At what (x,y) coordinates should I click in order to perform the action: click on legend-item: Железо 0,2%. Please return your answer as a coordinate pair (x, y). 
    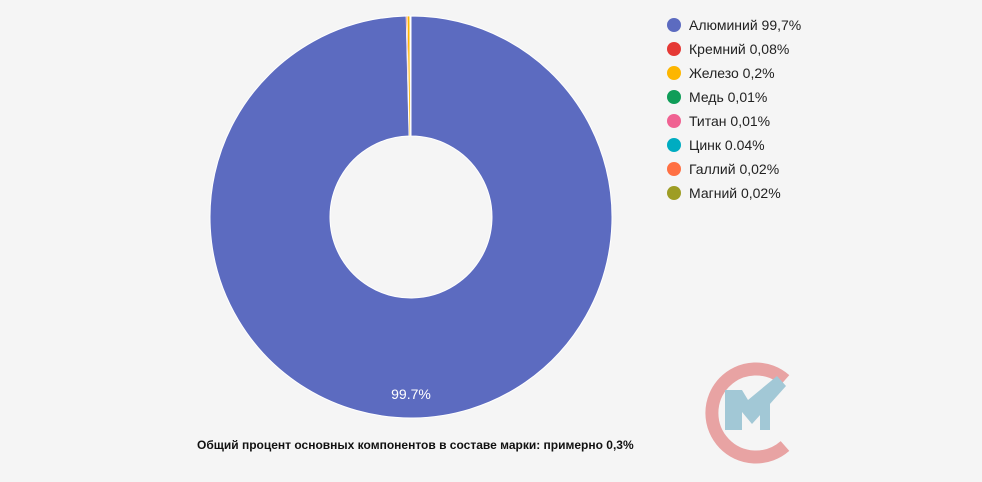
    Looking at the image, I should click on (734, 73).